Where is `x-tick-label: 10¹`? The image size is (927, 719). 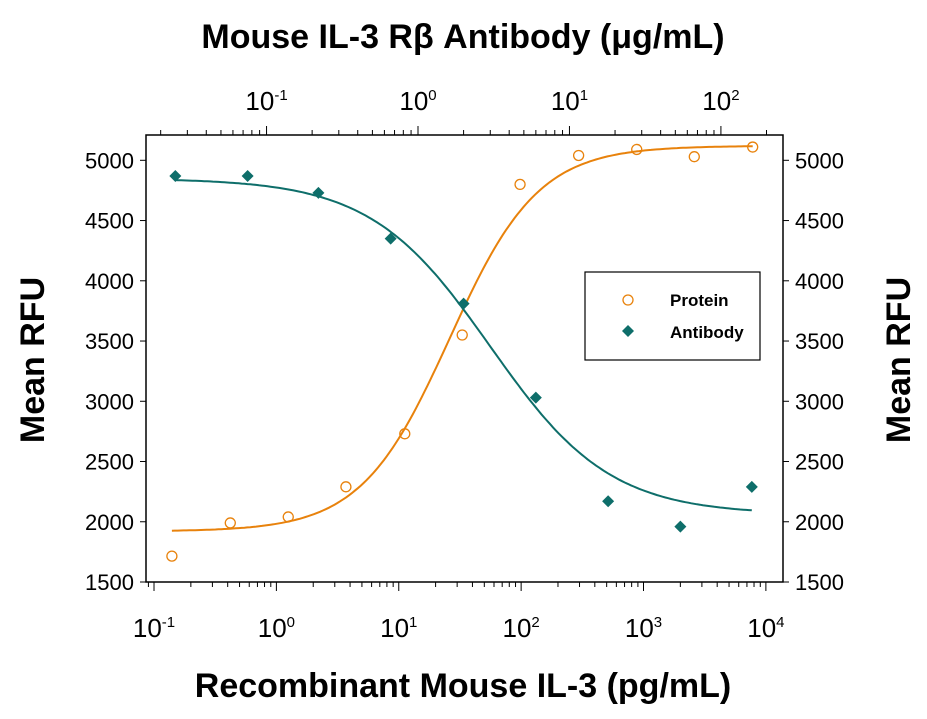
x-tick-label: 10¹ is located at coordinates (398, 628).